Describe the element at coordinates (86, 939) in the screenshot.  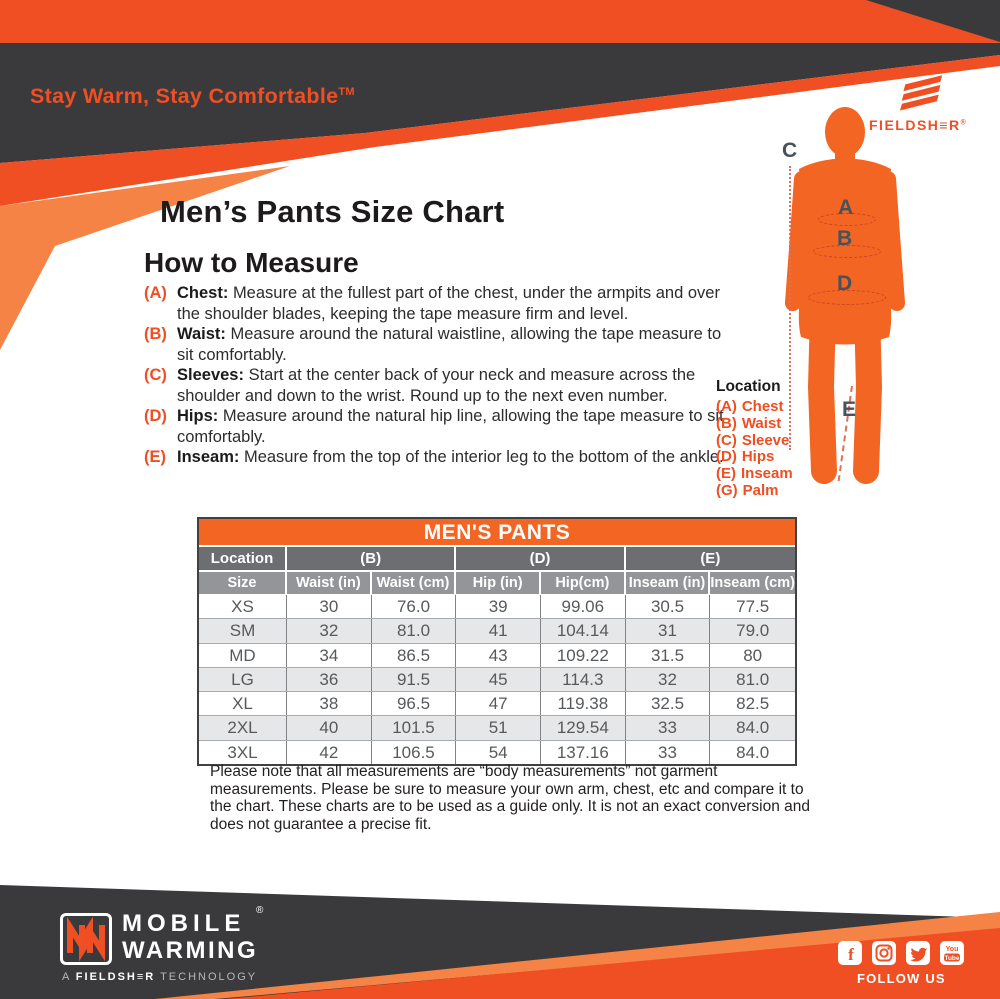
I see `mobile-warming-monogram-icon` at that location.